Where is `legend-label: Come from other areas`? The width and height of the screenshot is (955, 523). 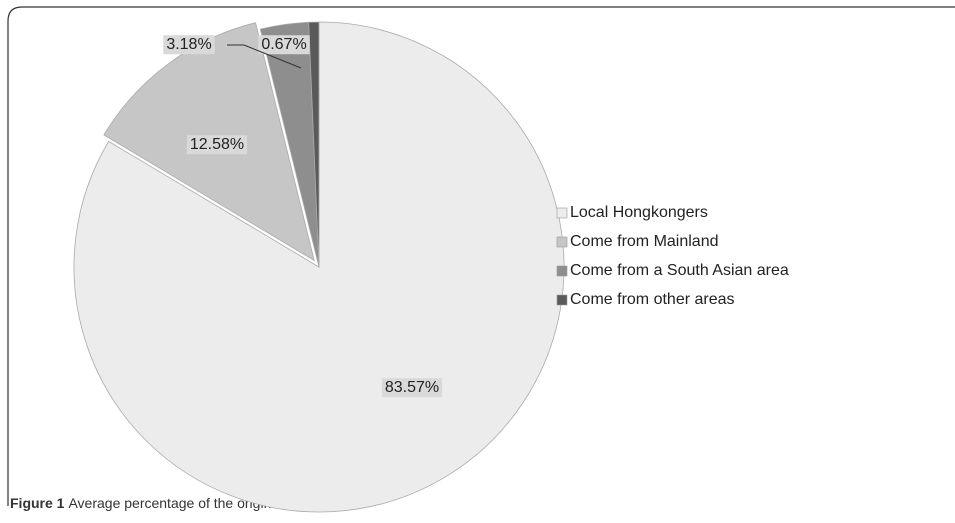
legend-label: Come from other areas is located at coordinates (652, 299).